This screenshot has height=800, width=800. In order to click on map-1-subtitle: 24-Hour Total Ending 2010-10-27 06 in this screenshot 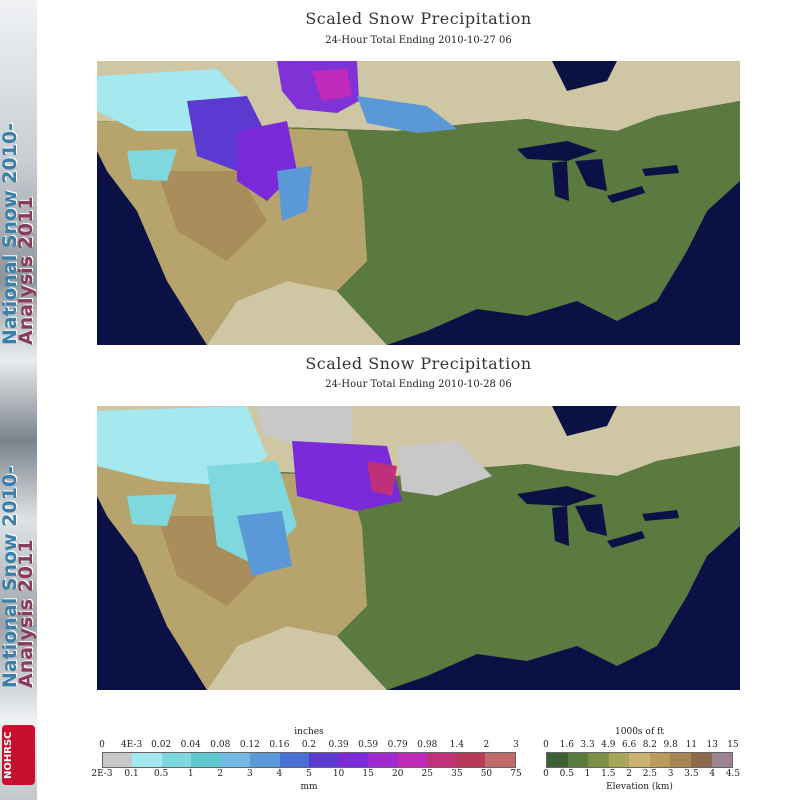, I will do `click(418, 40)`.